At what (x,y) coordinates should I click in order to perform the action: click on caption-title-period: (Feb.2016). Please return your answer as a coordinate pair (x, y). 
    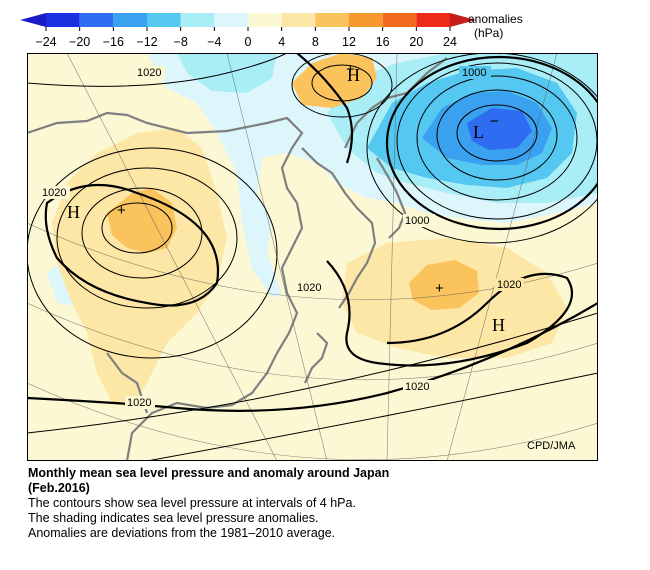
    Looking at the image, I should click on (59, 488).